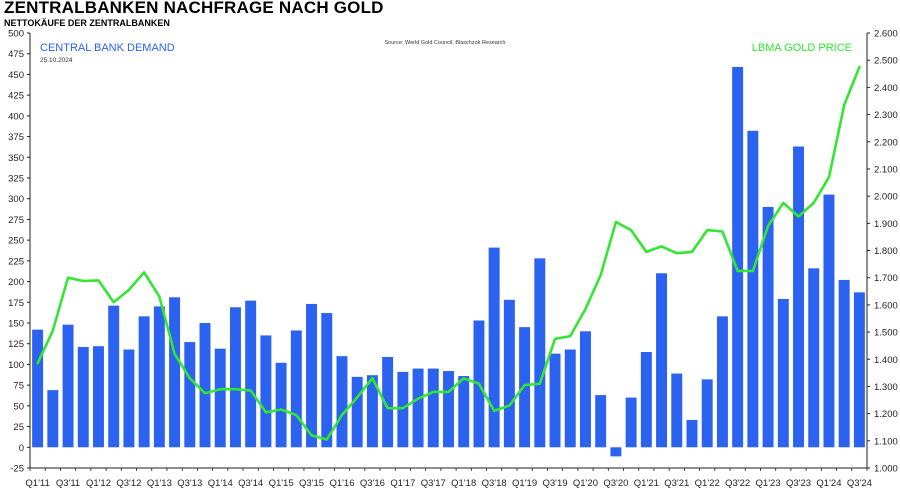  I want to click on right-tick-label: 1.700, so click(886, 278).